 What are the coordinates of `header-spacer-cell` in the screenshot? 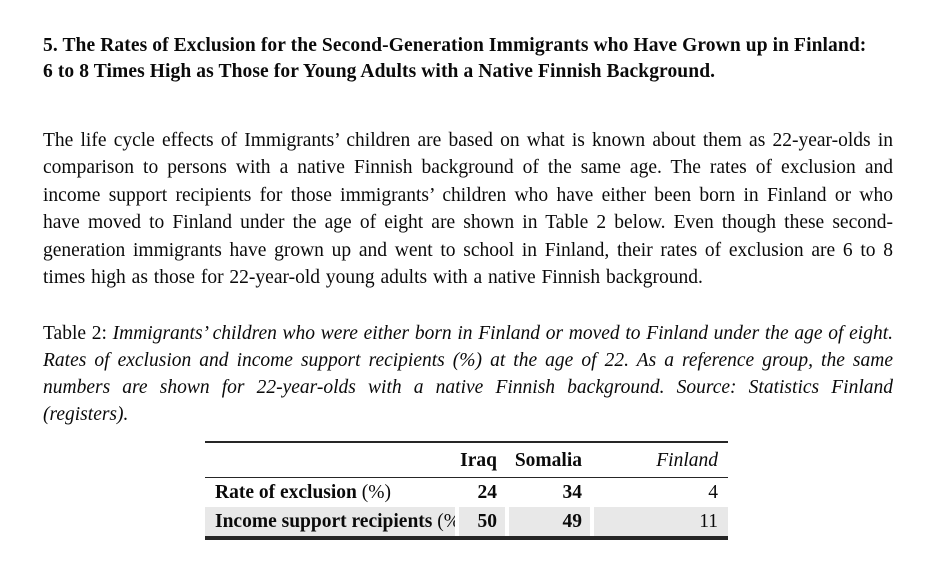 It's located at (330, 461).